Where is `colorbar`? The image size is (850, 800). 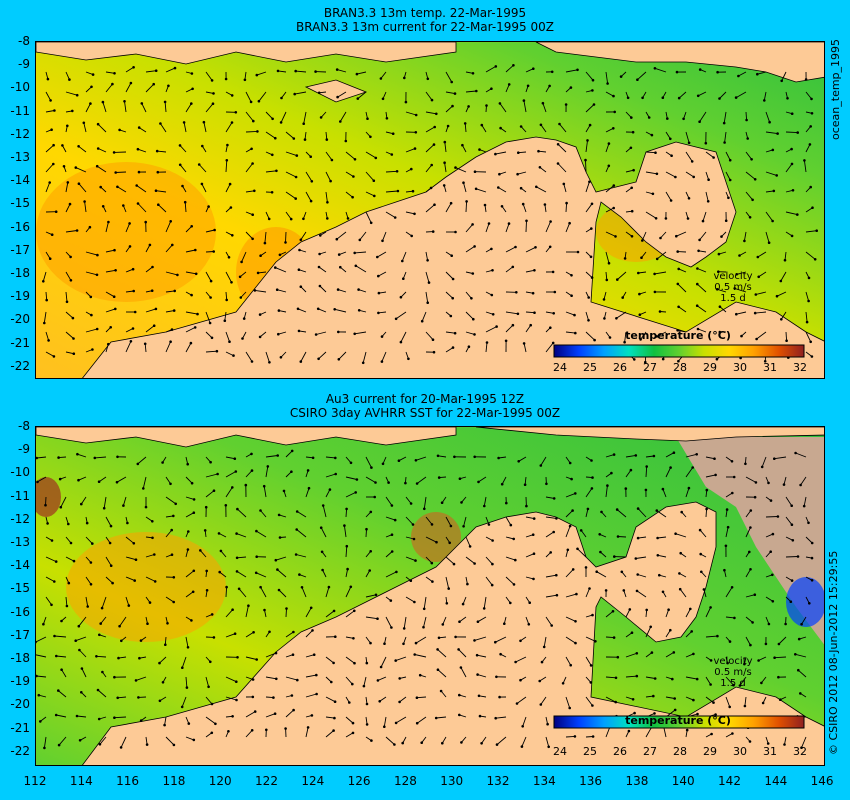 colorbar is located at coordinates (679, 351).